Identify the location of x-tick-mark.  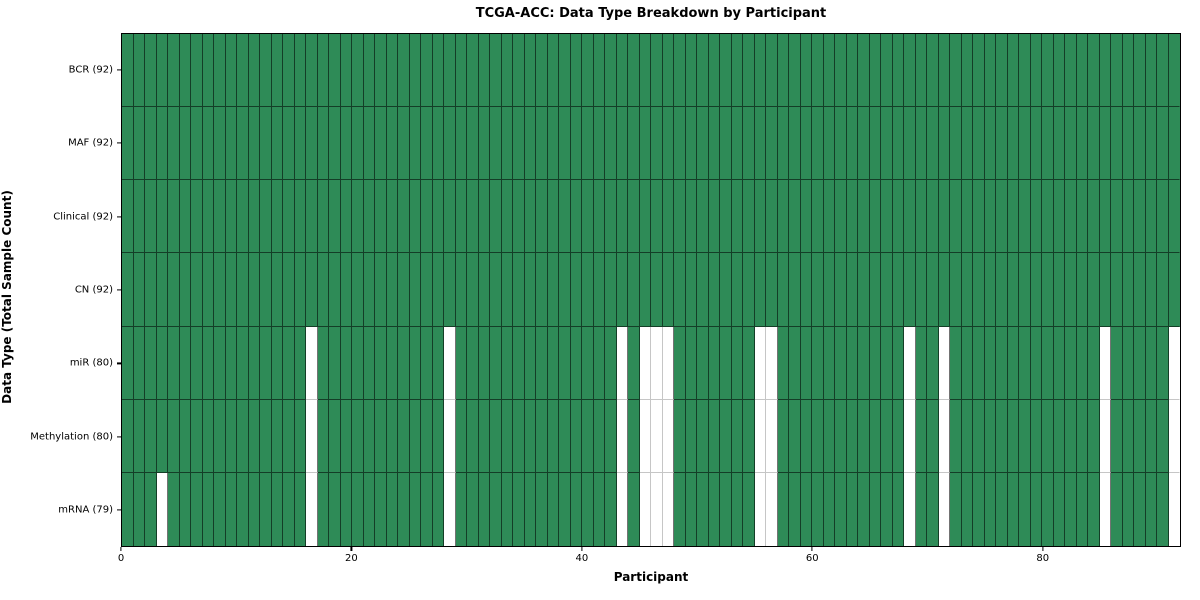
(1043, 549).